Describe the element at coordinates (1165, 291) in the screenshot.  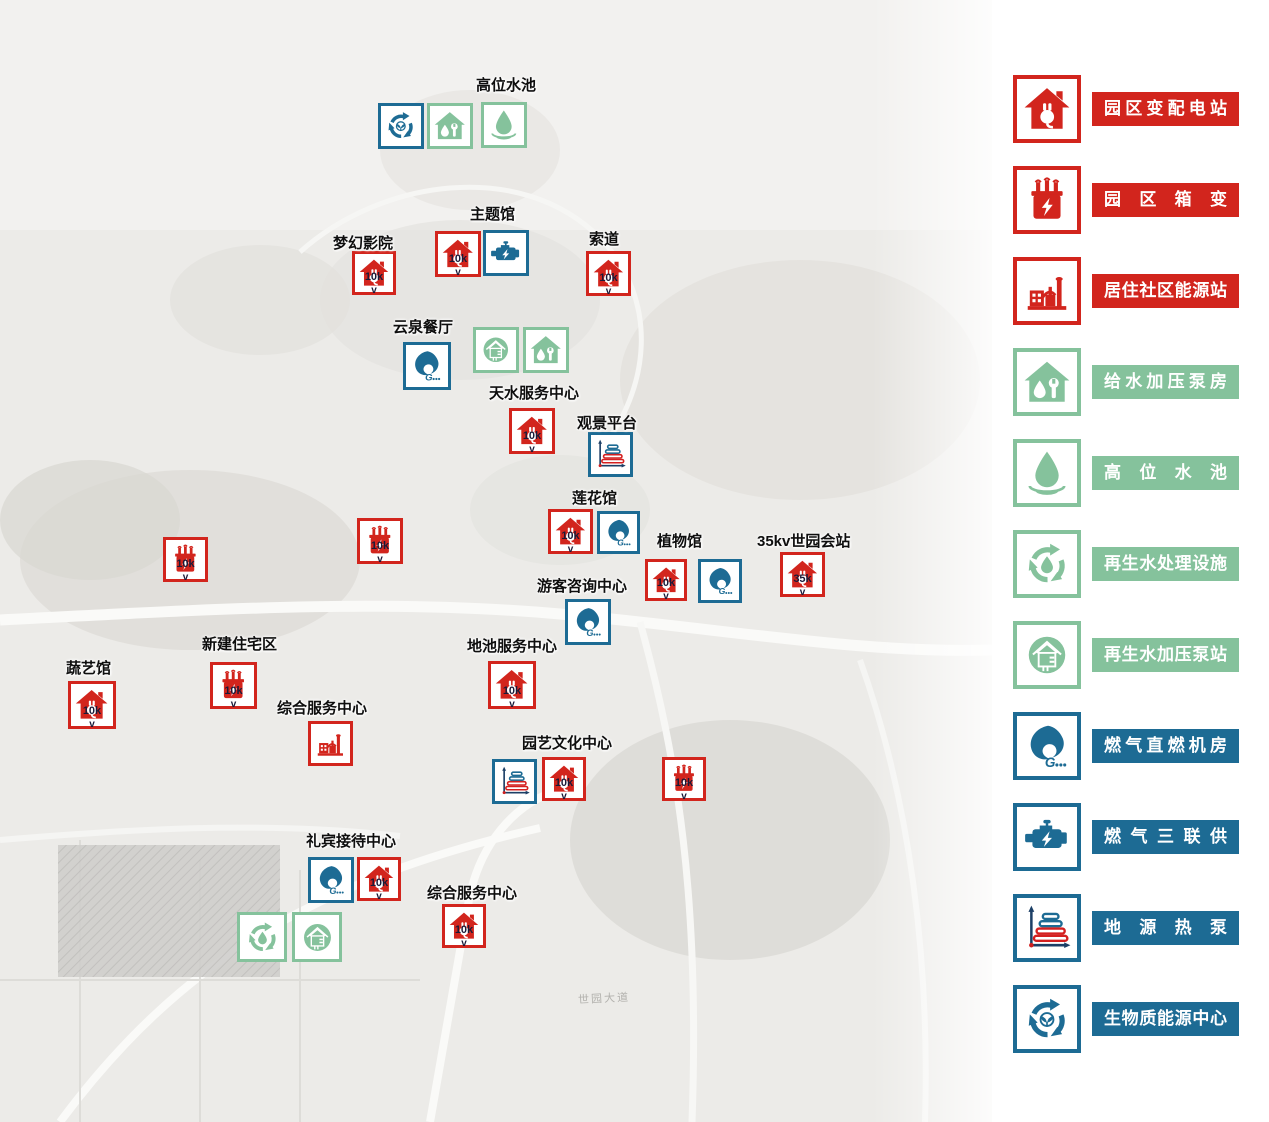
I see `legend-label: 居住社区能源站` at that location.